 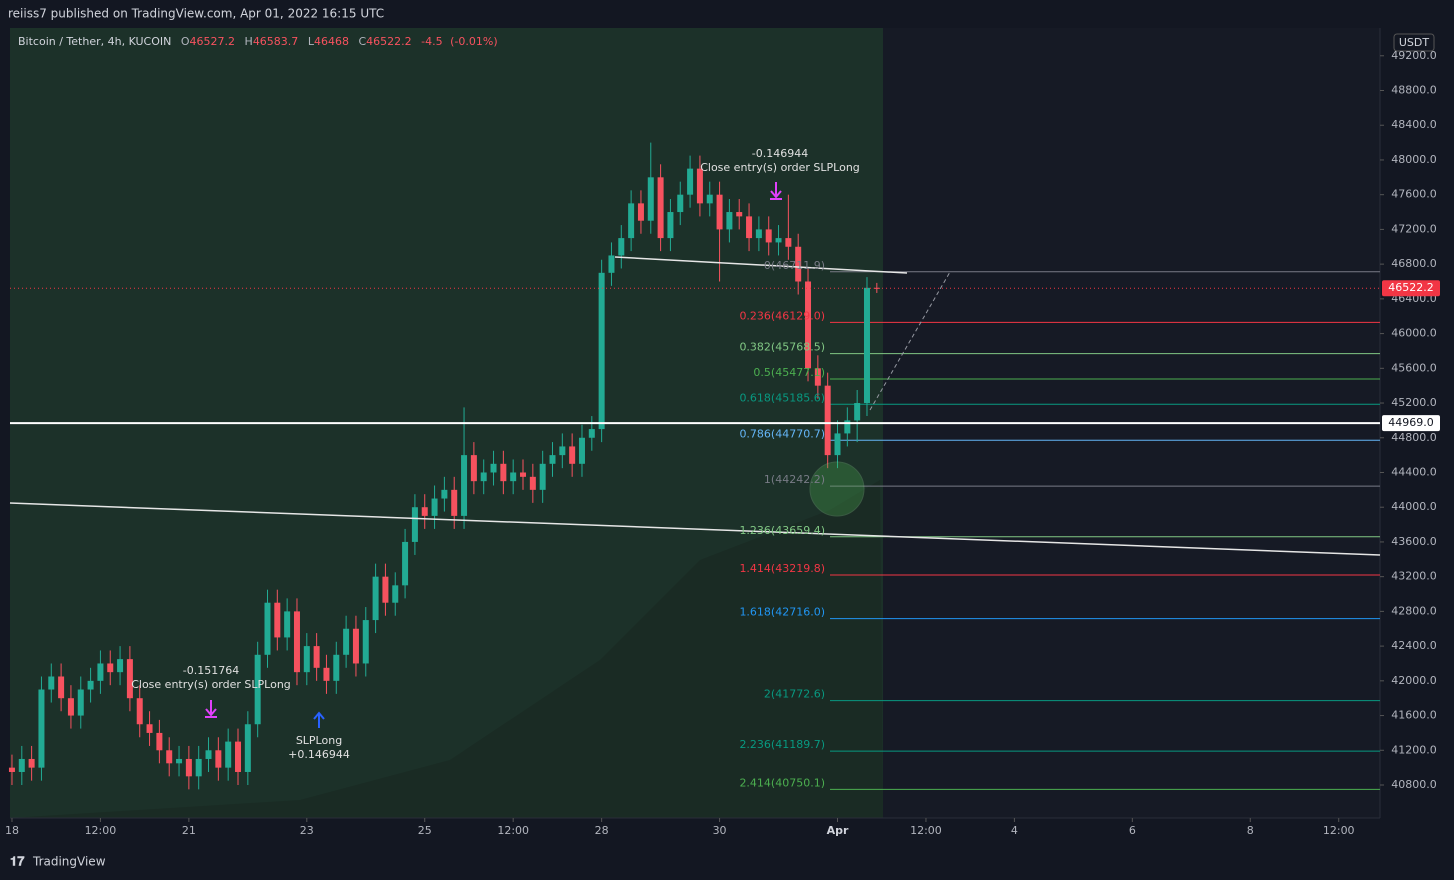 What do you see at coordinates (910, 341) in the screenshot?
I see `projection-line` at bounding box center [910, 341].